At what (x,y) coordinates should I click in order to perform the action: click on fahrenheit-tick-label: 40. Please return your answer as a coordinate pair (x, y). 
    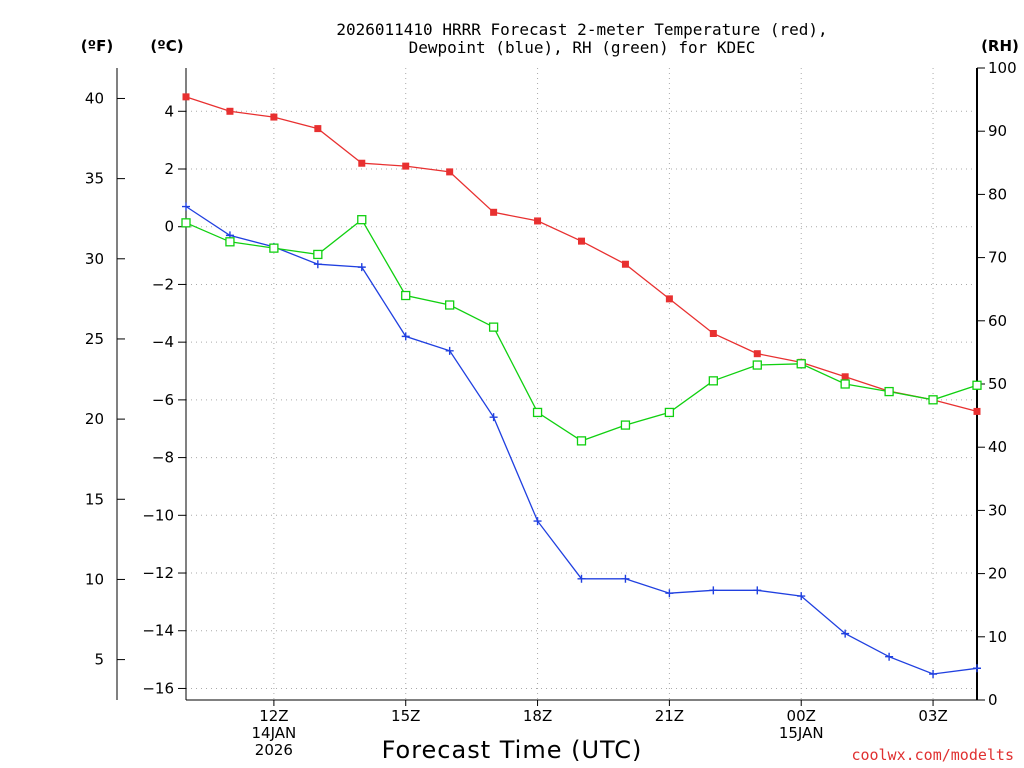
    Looking at the image, I should click on (94, 98).